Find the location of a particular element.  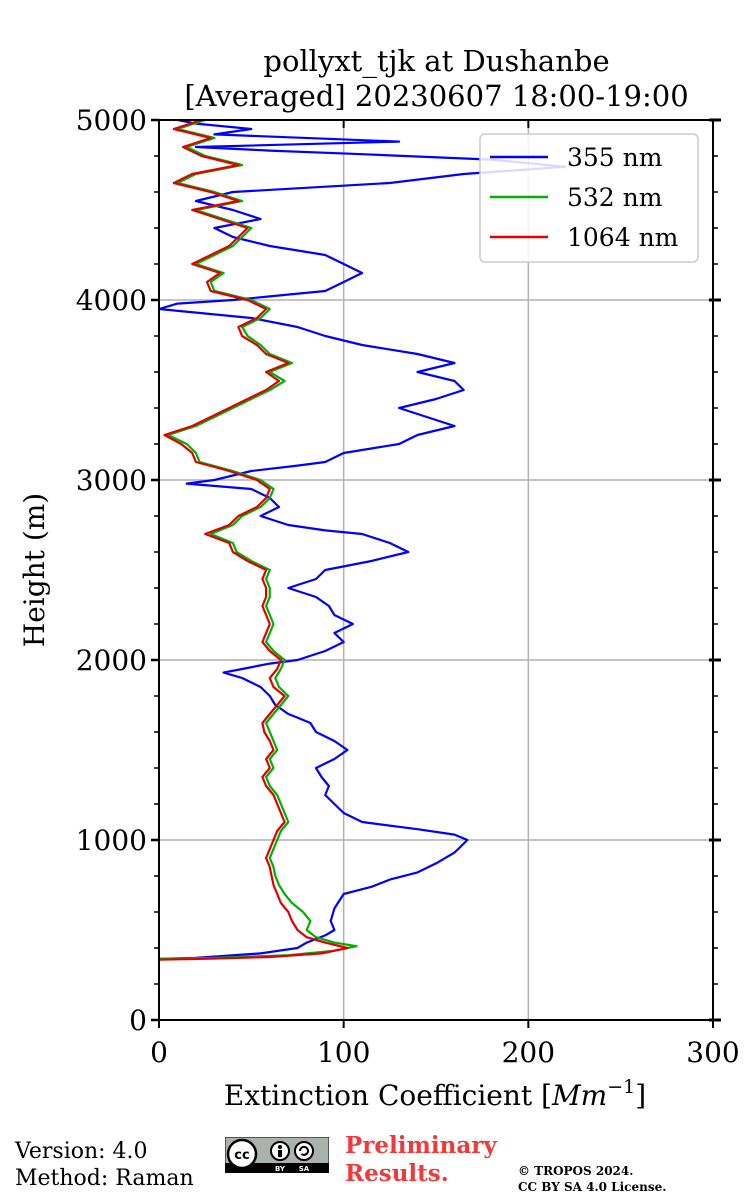

copyright-notice: © TROPOS 2024. CC BY SA 4.0 License. is located at coordinates (592, 1179).